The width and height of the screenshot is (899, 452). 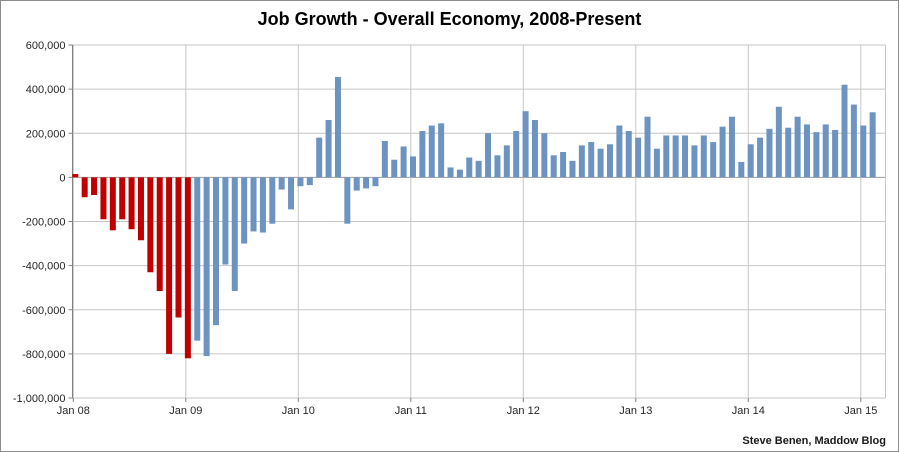 I want to click on y-tick-label: -200,000, so click(x=43, y=223).